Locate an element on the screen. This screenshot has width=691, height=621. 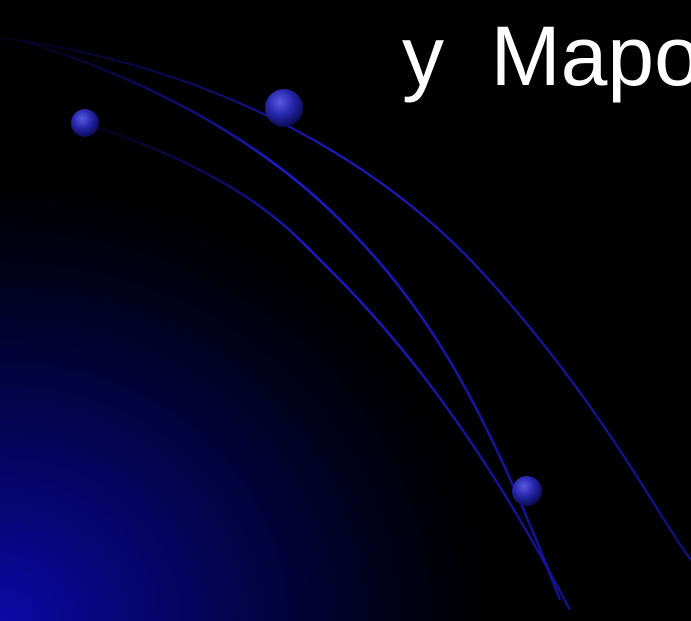
node-orb-lower is located at coordinates (527, 491).